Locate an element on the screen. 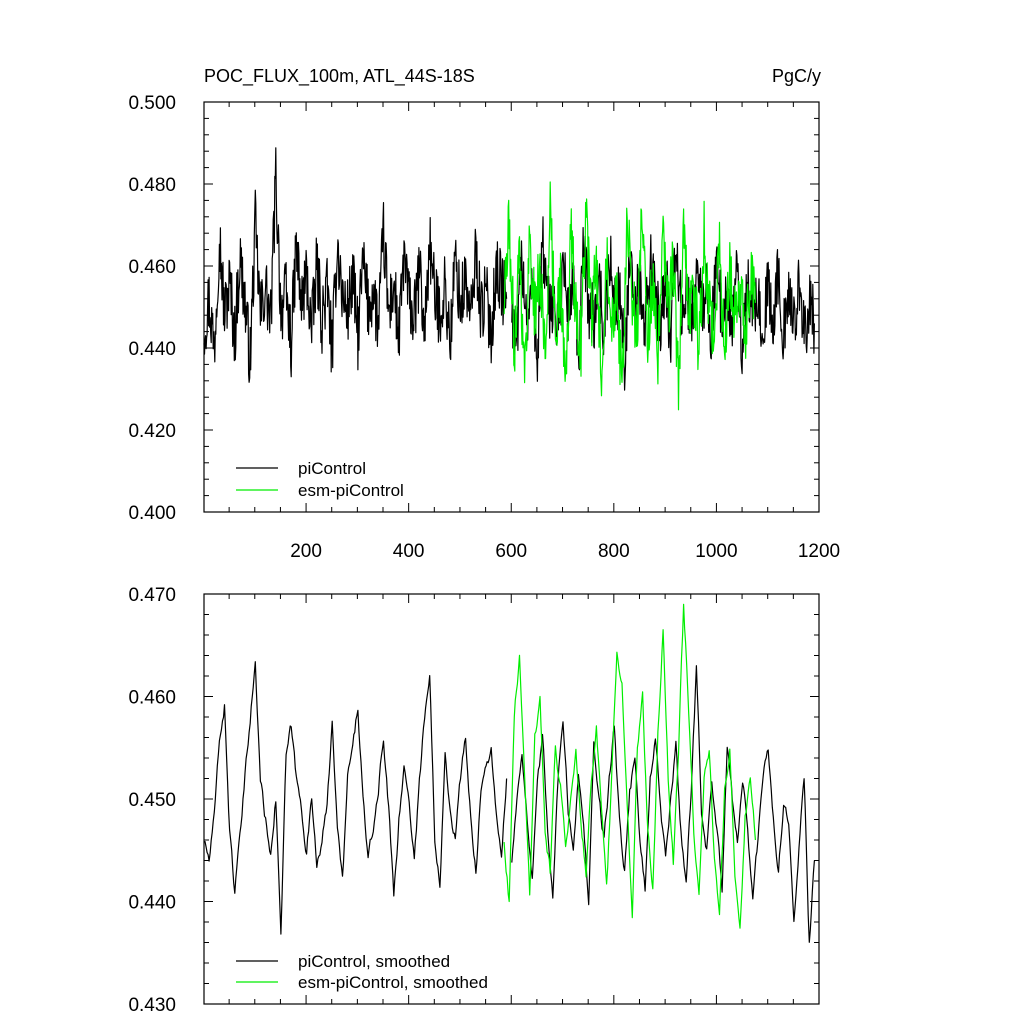 Image resolution: width=1024 pixels, height=1024 pixels. y-tick-label: 0.420 is located at coordinates (152, 431).